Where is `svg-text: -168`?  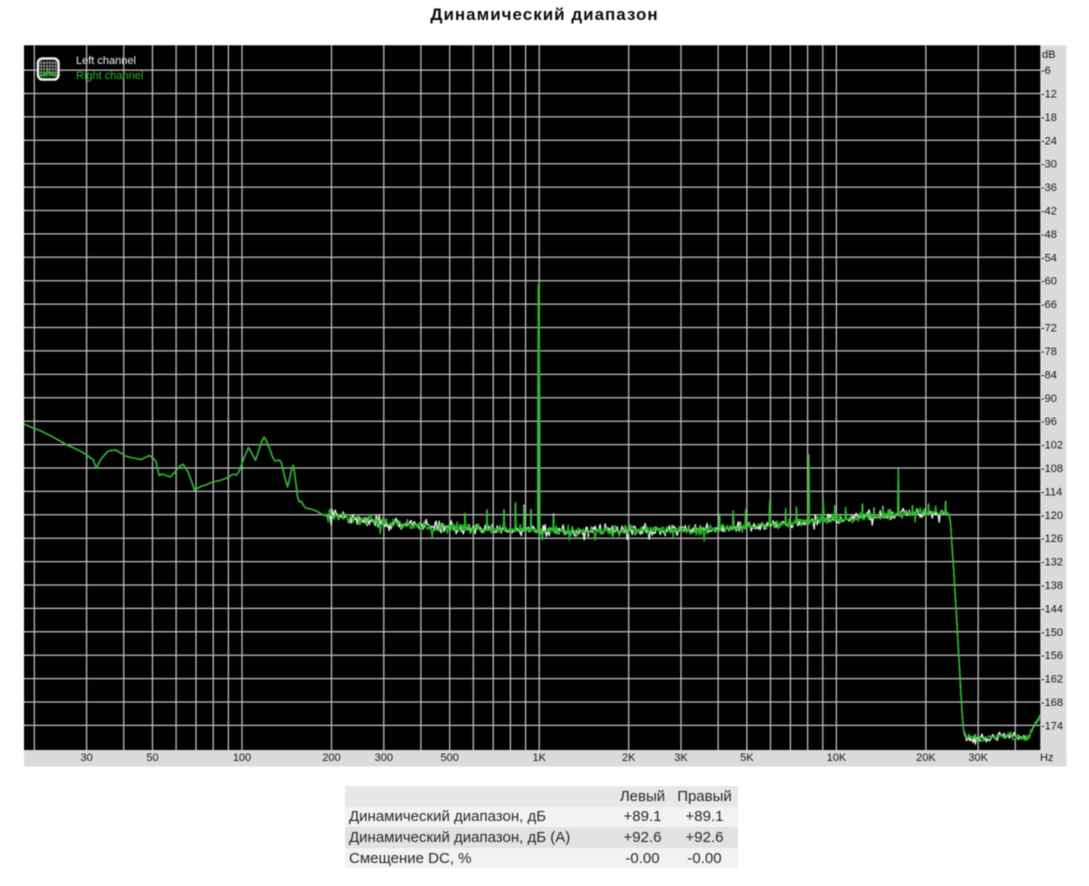 svg-text: -168 is located at coordinates (1052, 703).